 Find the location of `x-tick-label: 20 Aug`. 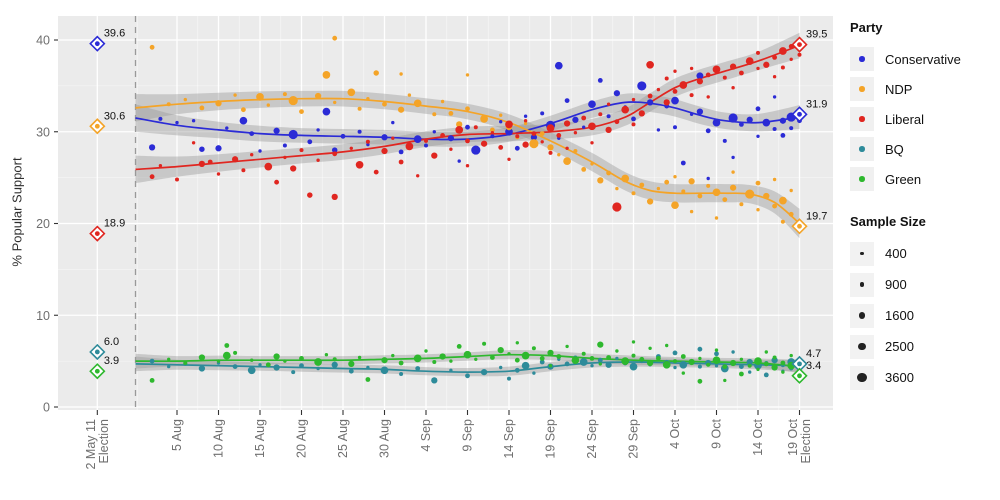

x-tick-label: 20 Aug is located at coordinates (302, 438).